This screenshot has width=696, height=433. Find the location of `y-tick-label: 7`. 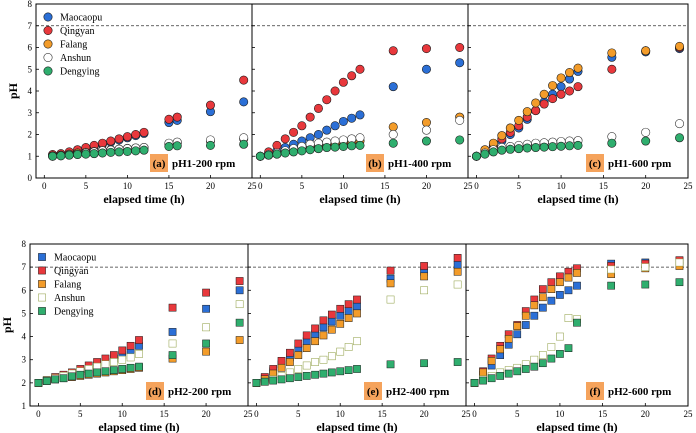

y-tick-label: 7 is located at coordinates (24, 267).